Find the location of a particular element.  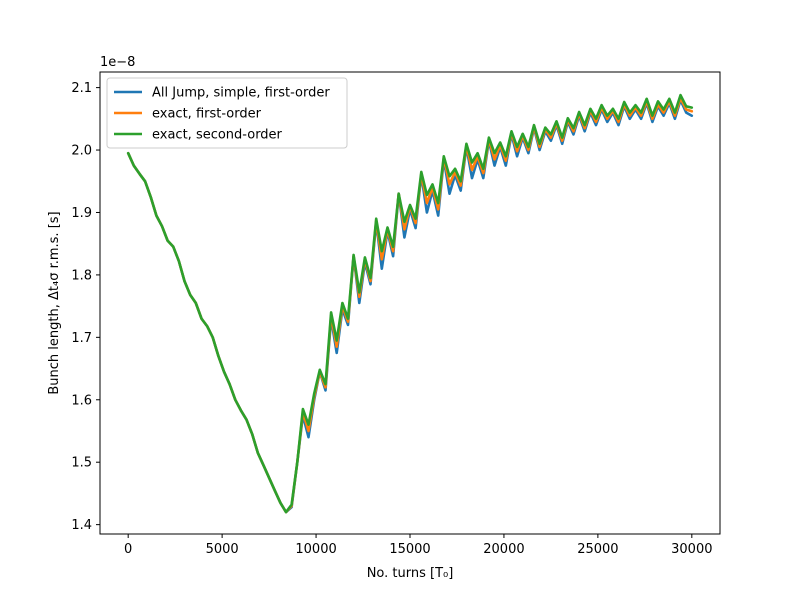

x-tick-label: 10000 is located at coordinates (315, 549).